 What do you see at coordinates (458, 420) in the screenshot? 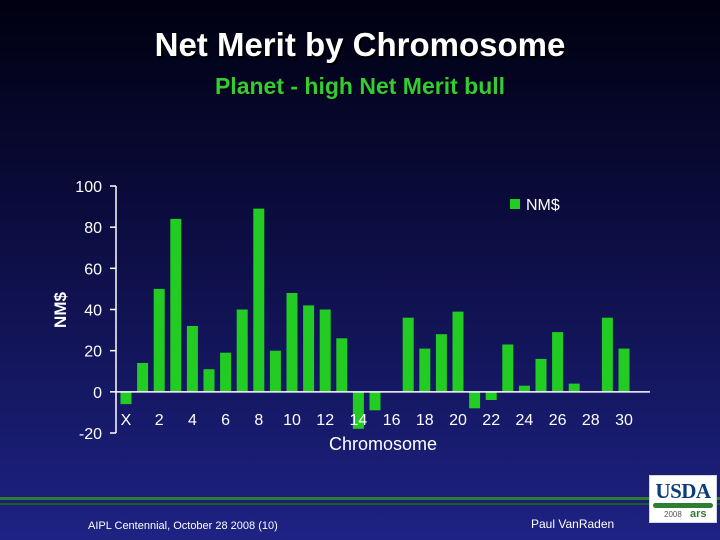
I see `x-tick-label: 20` at bounding box center [458, 420].